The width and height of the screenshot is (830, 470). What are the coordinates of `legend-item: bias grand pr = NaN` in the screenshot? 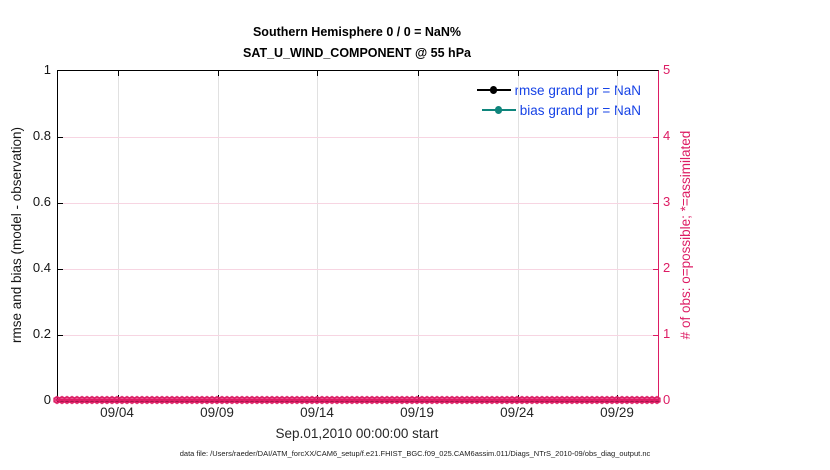 It's located at (559, 110).